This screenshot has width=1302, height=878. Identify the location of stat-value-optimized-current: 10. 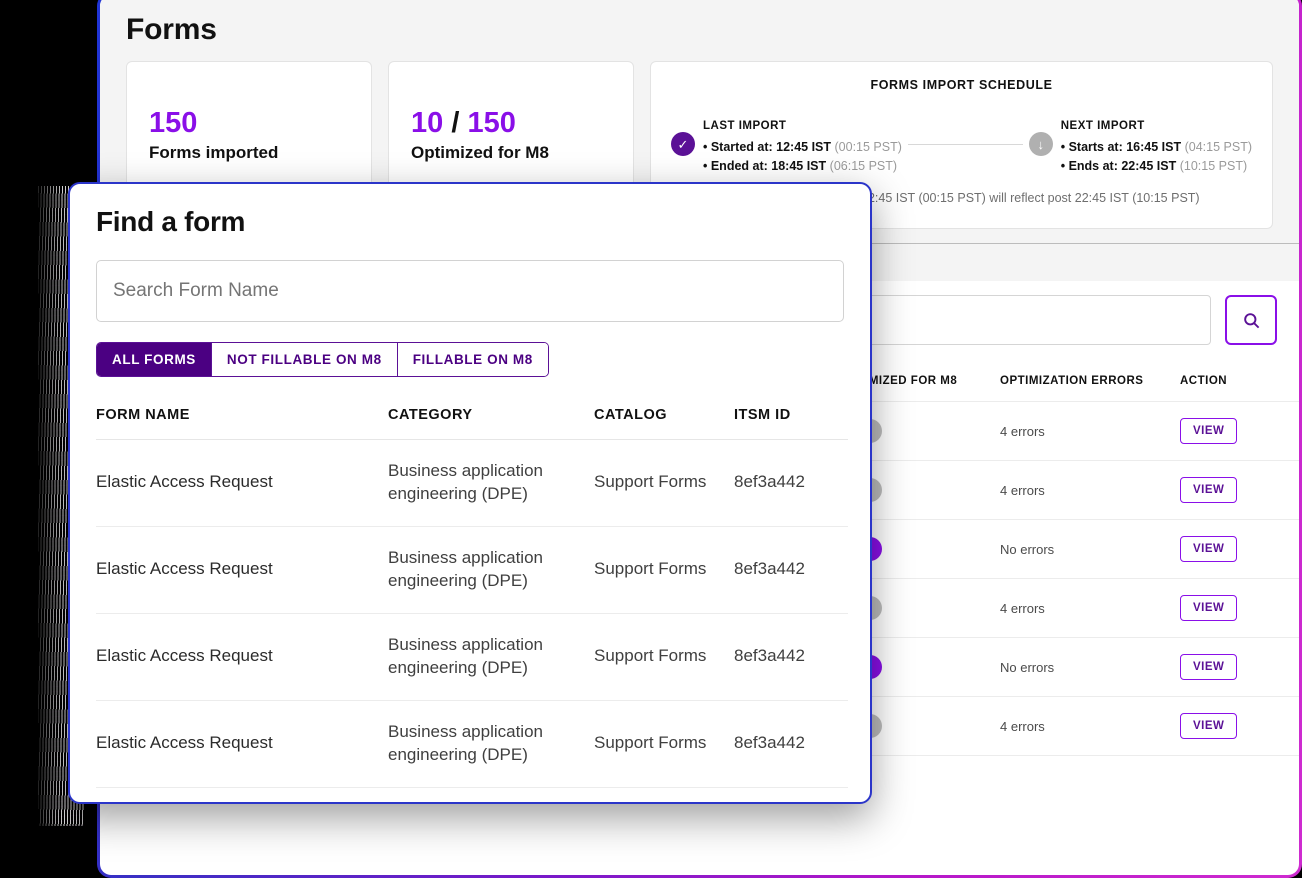
(427, 123).